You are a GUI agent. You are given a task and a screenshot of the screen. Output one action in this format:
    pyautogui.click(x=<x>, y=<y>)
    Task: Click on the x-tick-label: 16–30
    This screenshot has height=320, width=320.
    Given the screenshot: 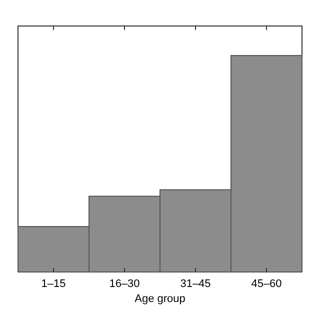 What is the action you would take?
    pyautogui.click(x=124, y=284)
    